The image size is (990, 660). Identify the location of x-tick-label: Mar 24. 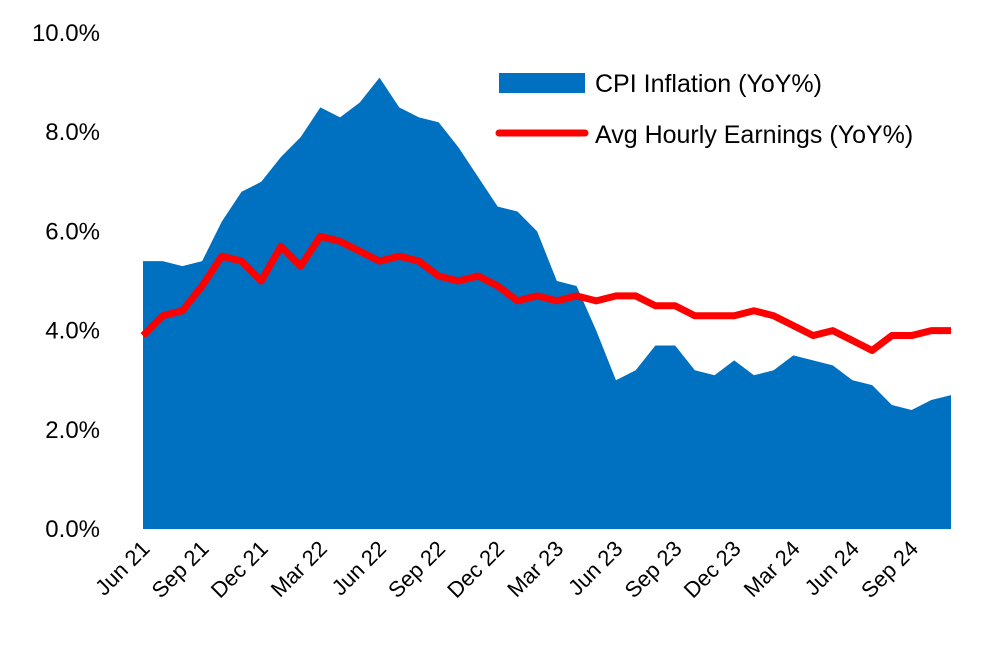
(772, 569).